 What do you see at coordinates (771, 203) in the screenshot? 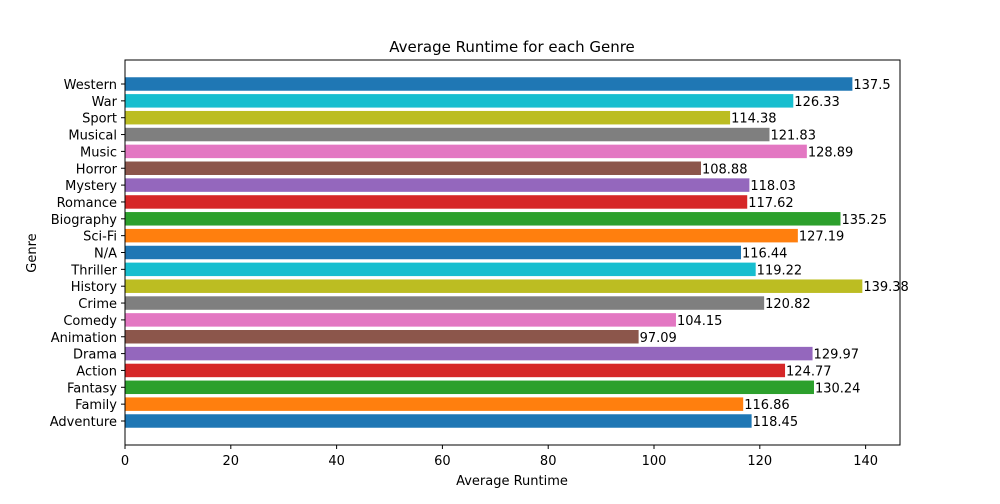
I see `value-label-romance: 117.62` at bounding box center [771, 203].